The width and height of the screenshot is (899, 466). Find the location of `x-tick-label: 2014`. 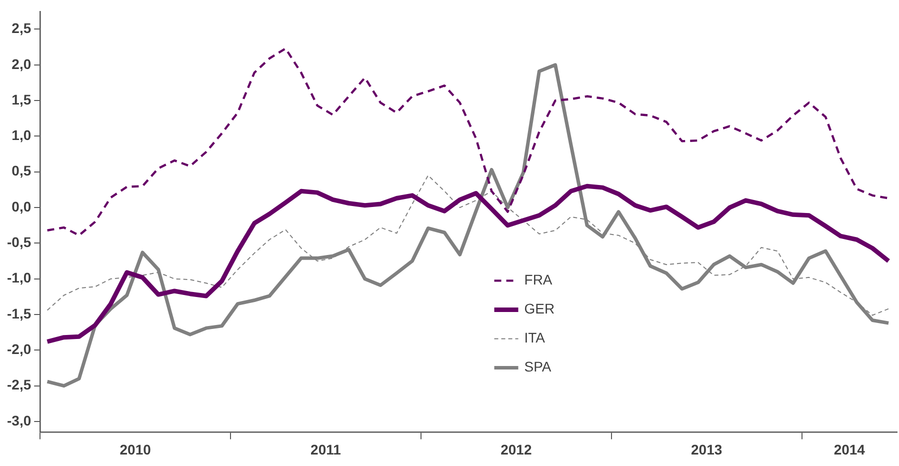

x-tick-label: 2014 is located at coordinates (850, 449).